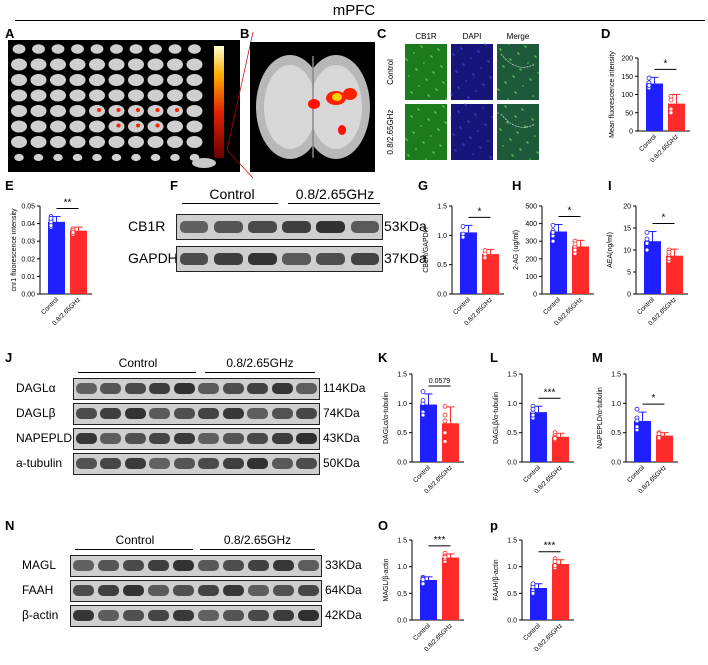  I want to click on panel-label-d: D, so click(606, 33).